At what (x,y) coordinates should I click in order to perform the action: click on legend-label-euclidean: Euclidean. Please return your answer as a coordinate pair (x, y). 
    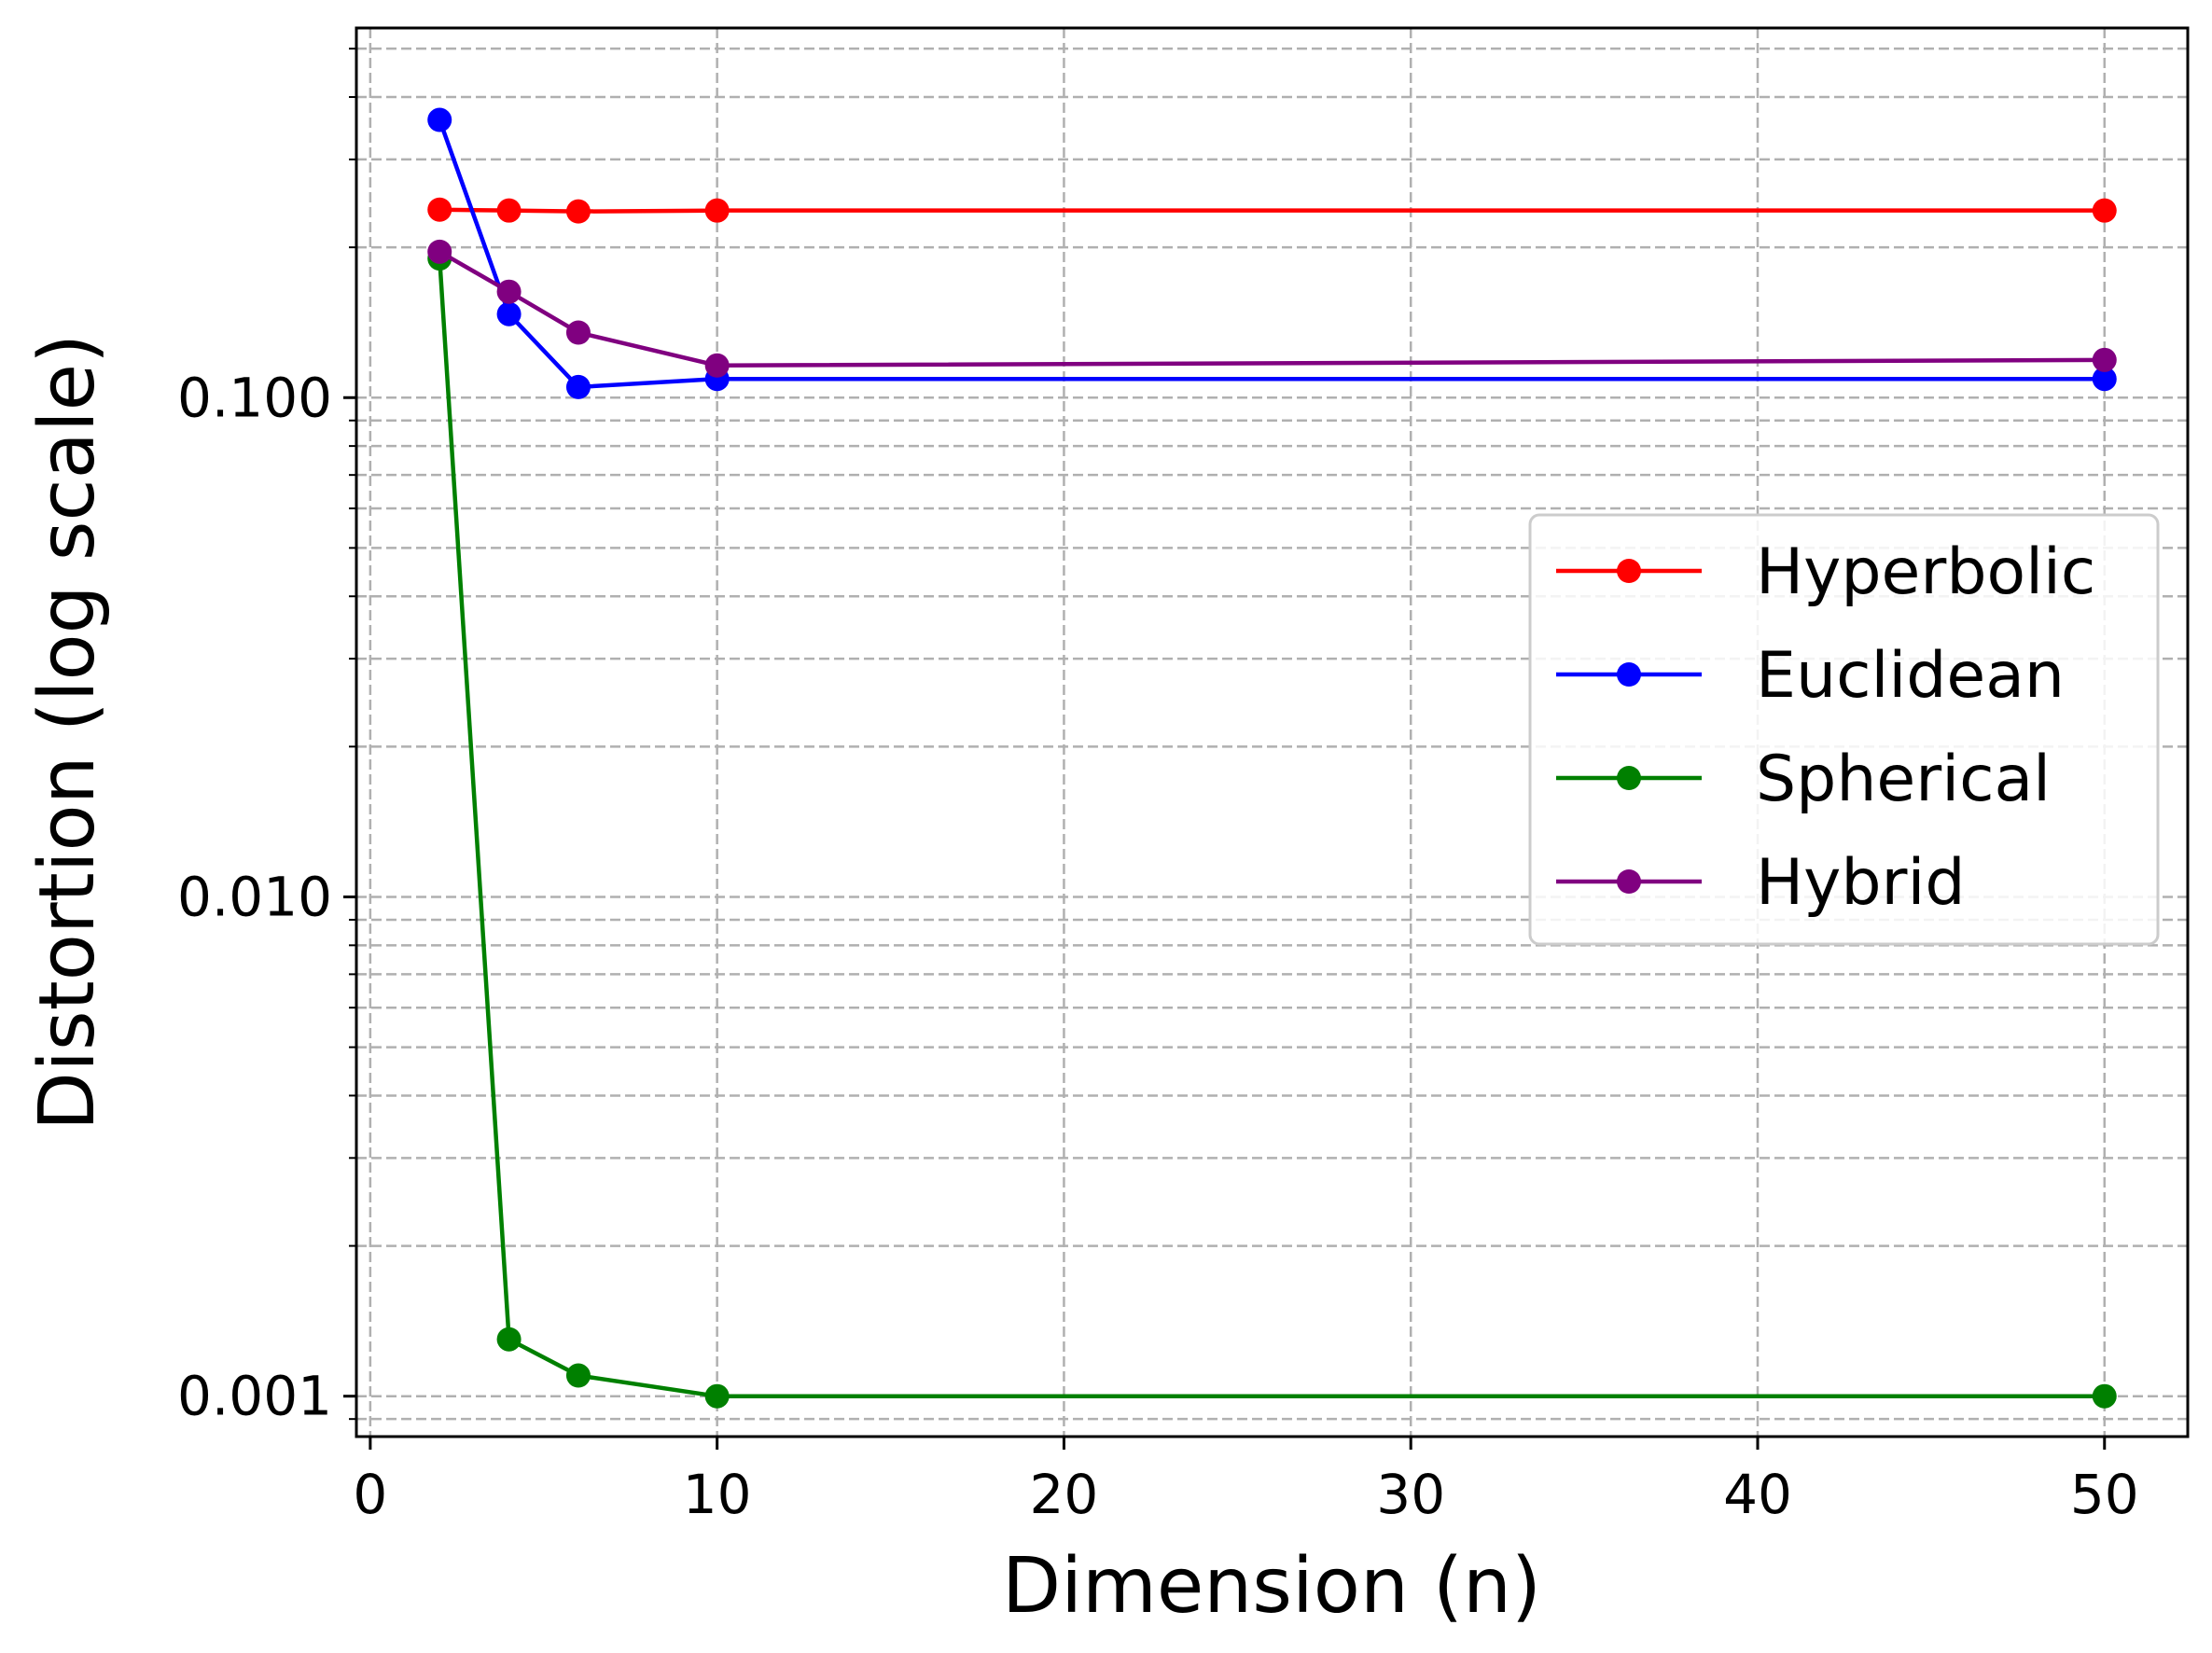
    Looking at the image, I should click on (1911, 676).